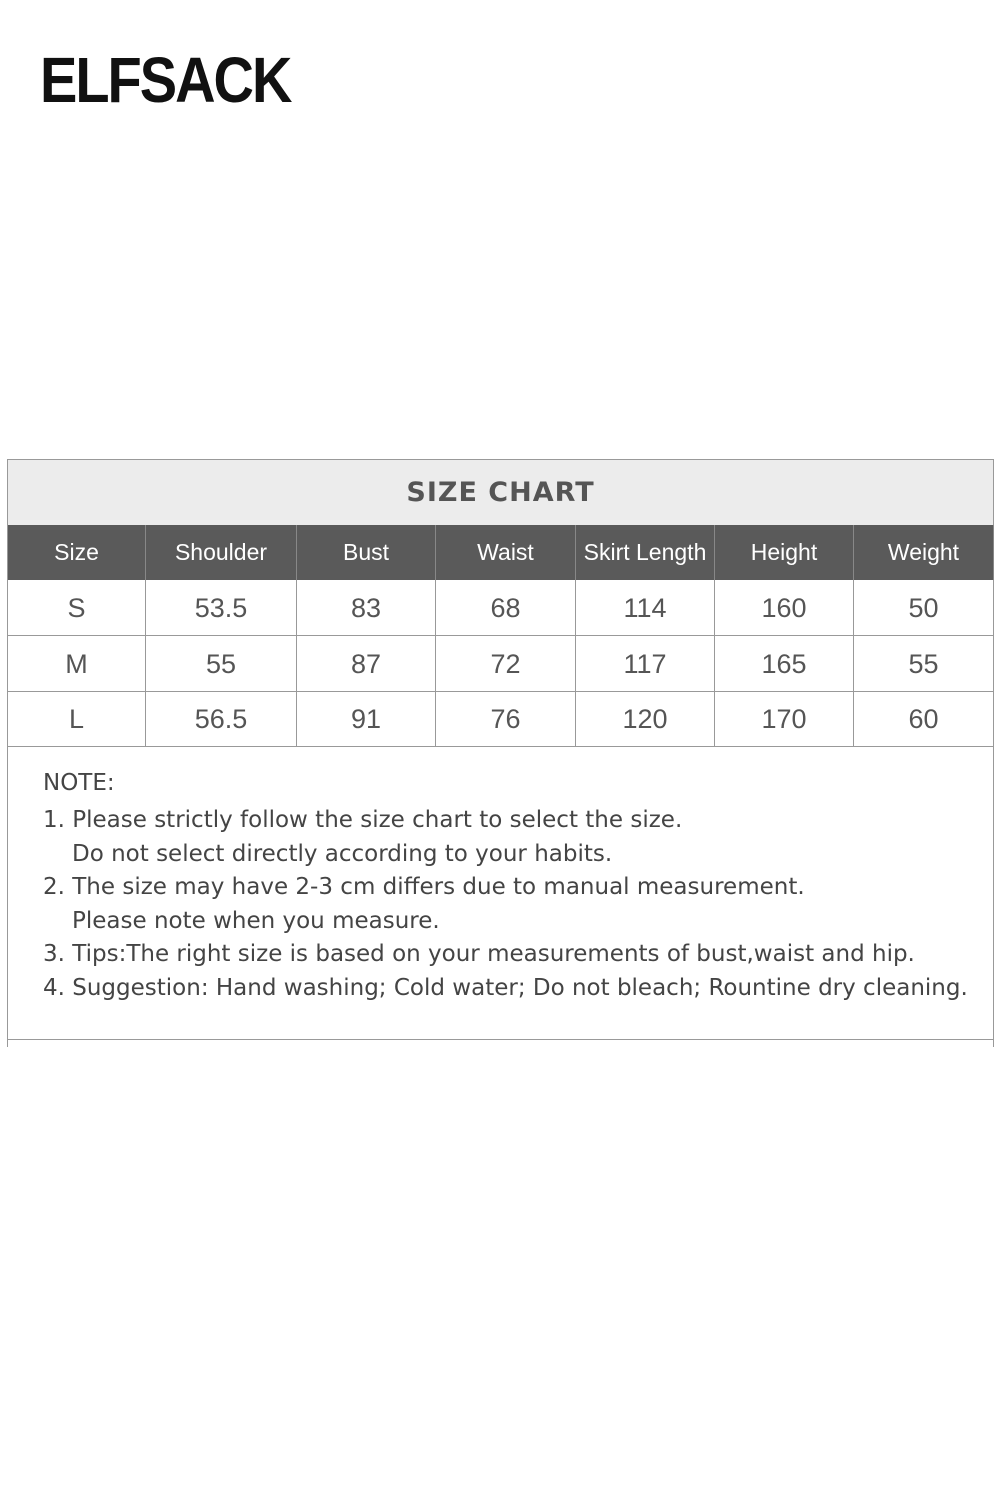 The height and width of the screenshot is (1500, 1000). Describe the element at coordinates (645, 608) in the screenshot. I see `table-cell: 114` at that location.